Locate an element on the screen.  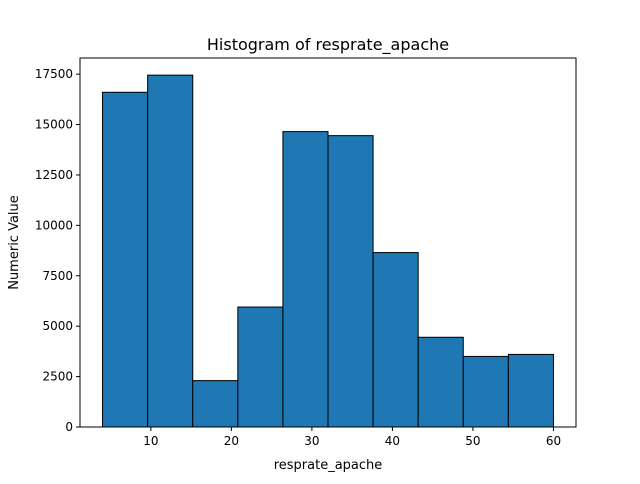
y-tick-label: 2500 is located at coordinates (57, 377).